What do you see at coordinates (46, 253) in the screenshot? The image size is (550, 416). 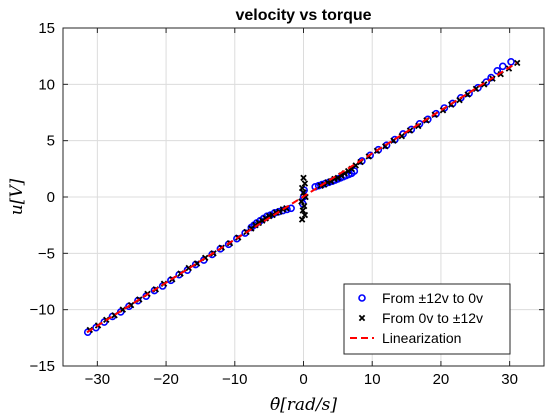 I see `y-tick-label: −5` at bounding box center [46, 253].